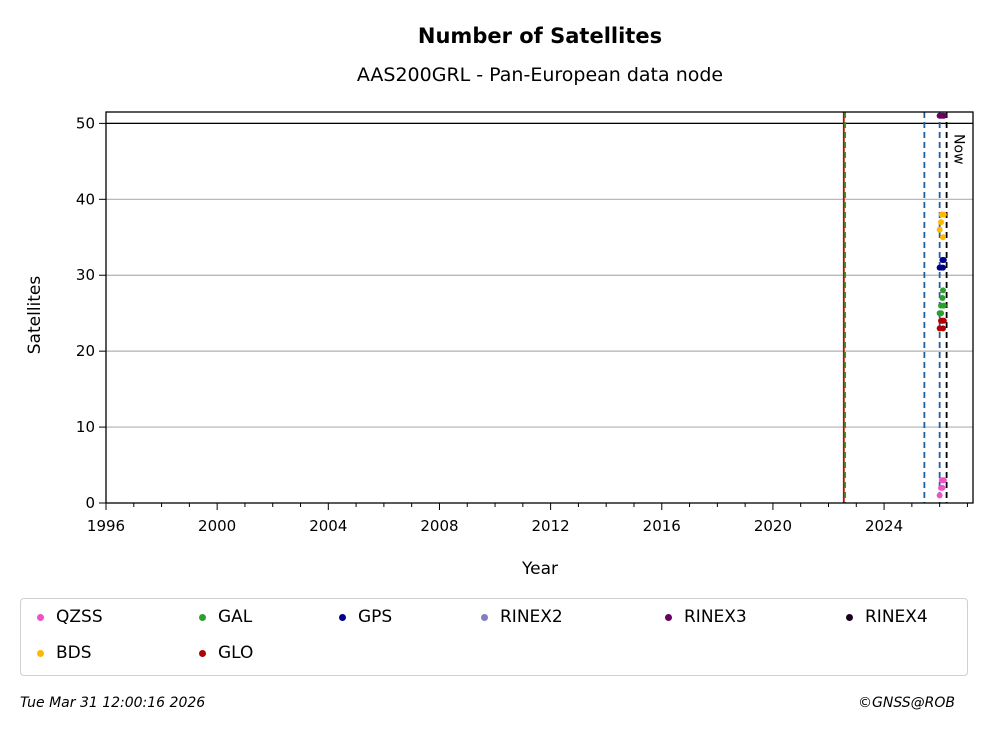  What do you see at coordinates (85, 427) in the screenshot?
I see `y-tick-label-10: 10` at bounding box center [85, 427].